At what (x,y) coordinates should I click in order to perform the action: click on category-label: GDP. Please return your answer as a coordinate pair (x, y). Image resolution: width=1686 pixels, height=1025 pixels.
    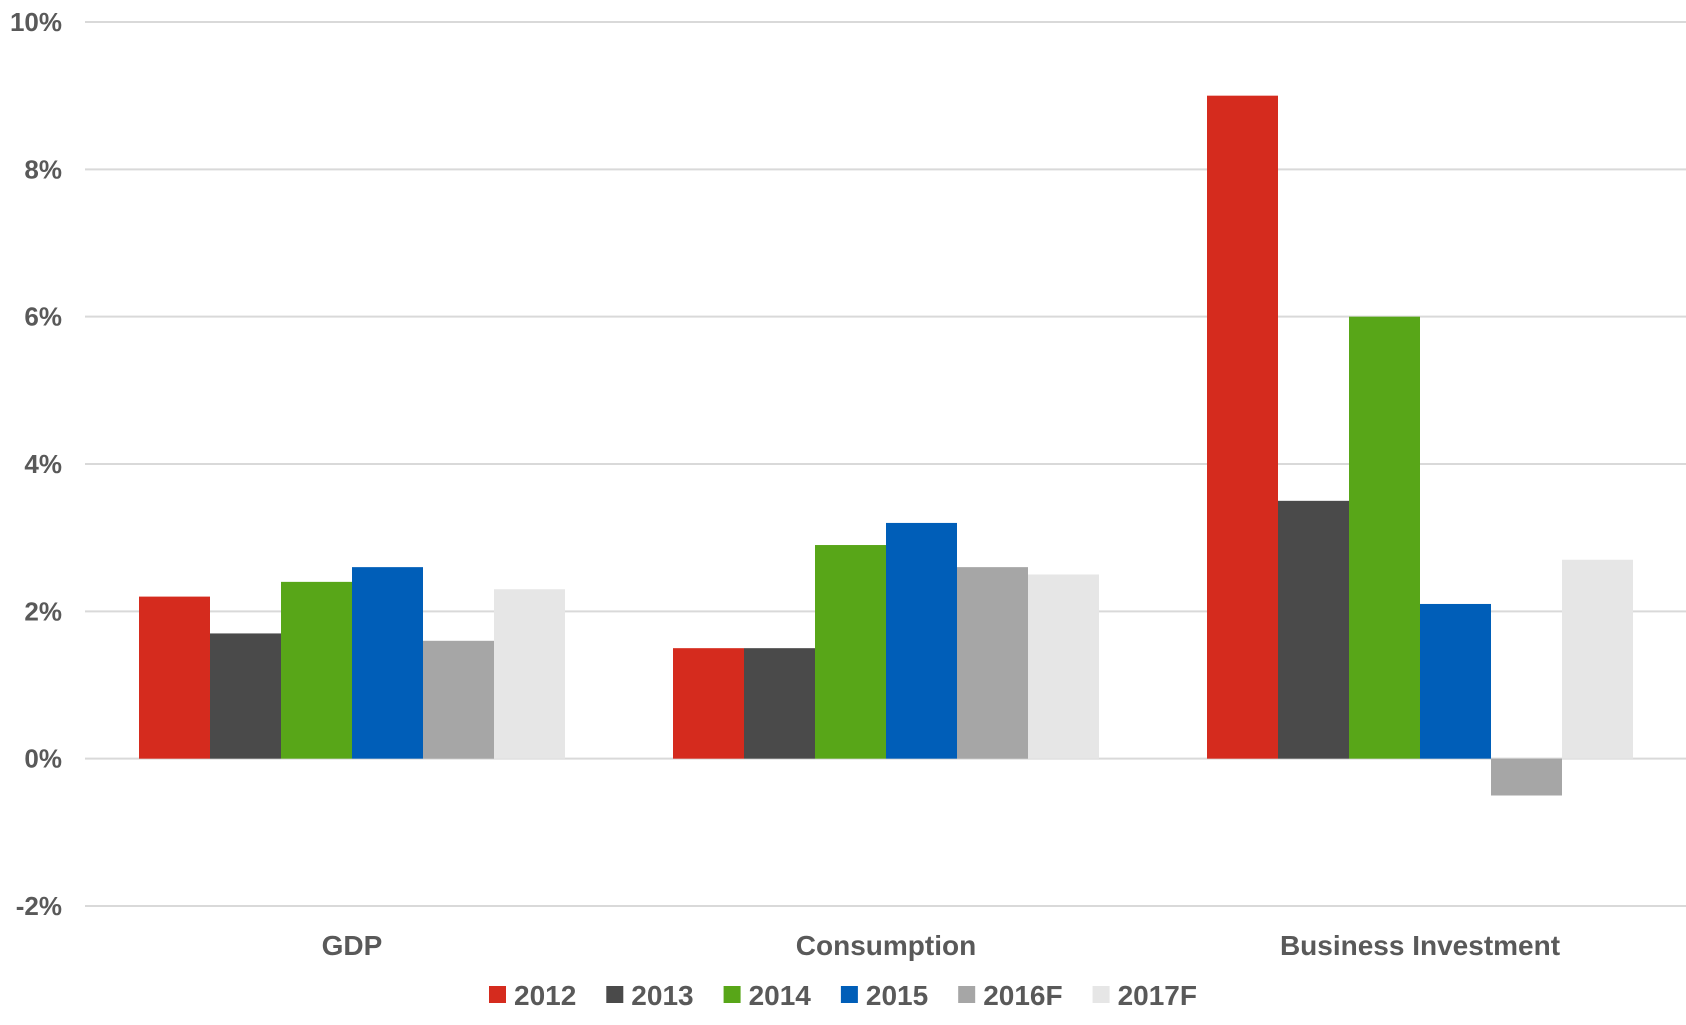
    Looking at the image, I should click on (352, 945).